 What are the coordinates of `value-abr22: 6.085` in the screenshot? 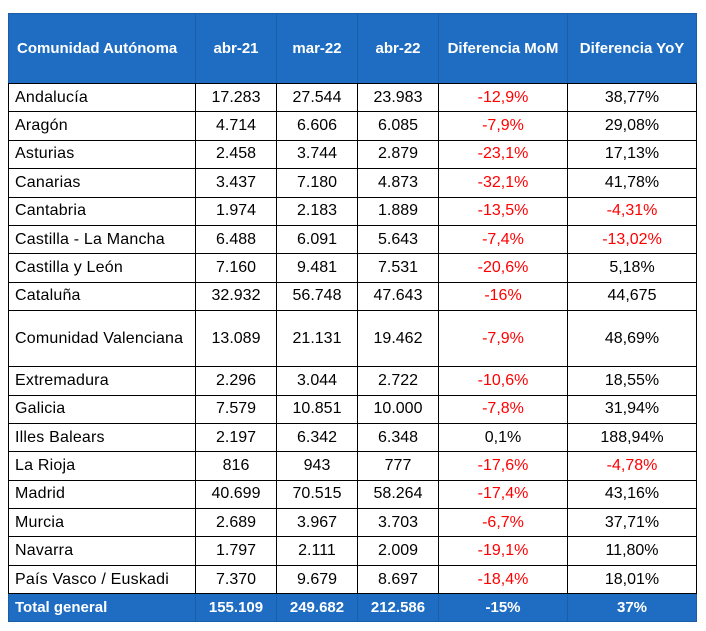 It's located at (398, 126).